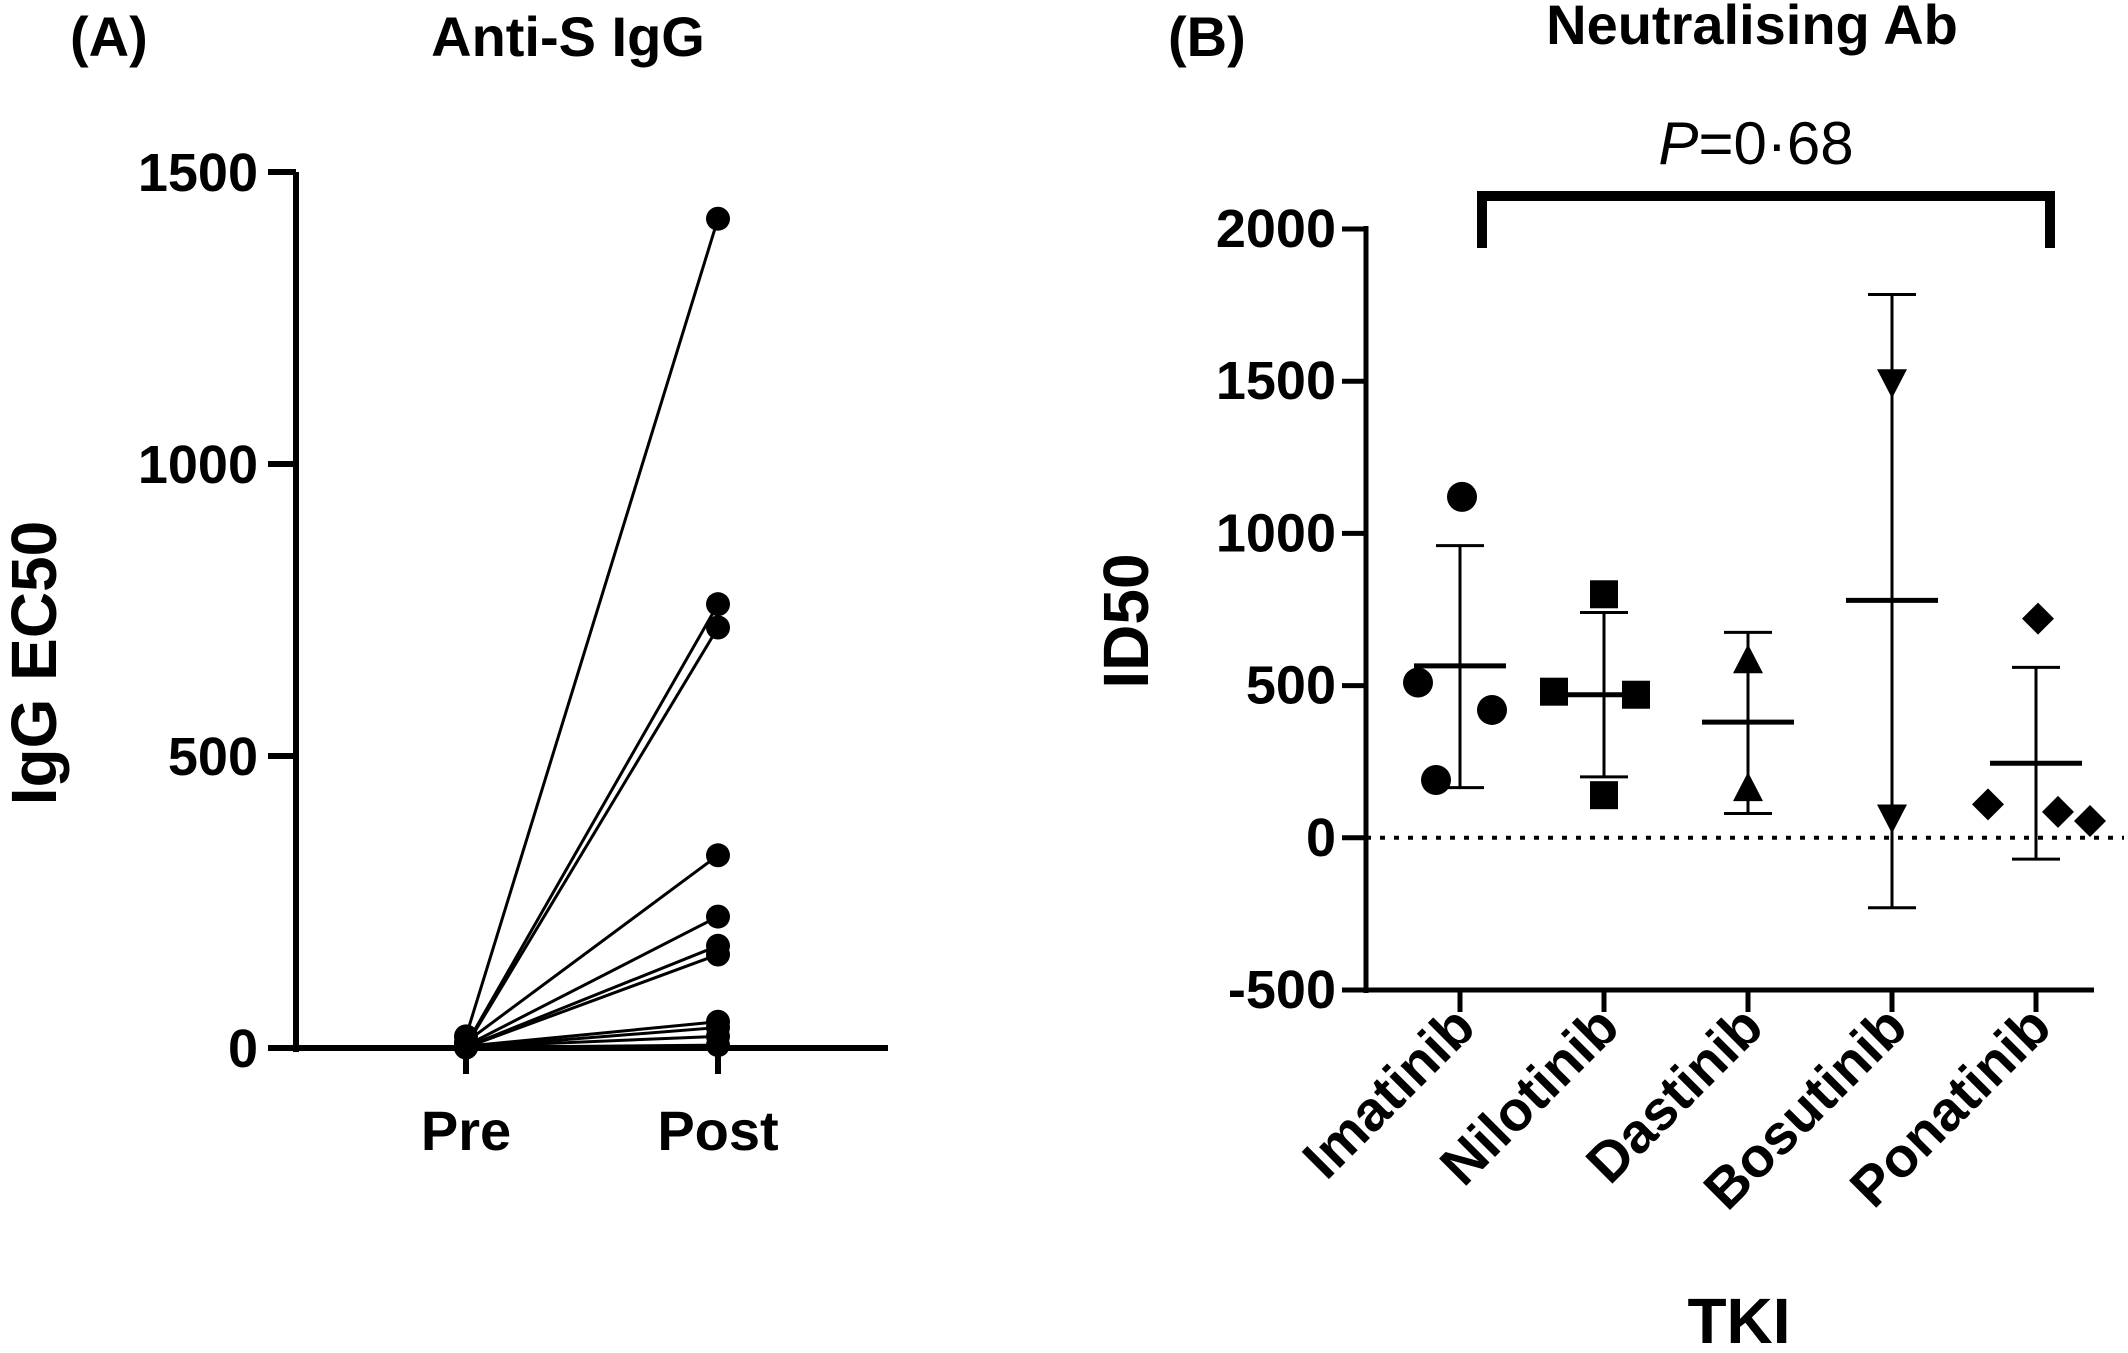 The image size is (2128, 1353). What do you see at coordinates (1207, 36) in the screenshot?
I see `panel-b-label: (B)` at bounding box center [1207, 36].